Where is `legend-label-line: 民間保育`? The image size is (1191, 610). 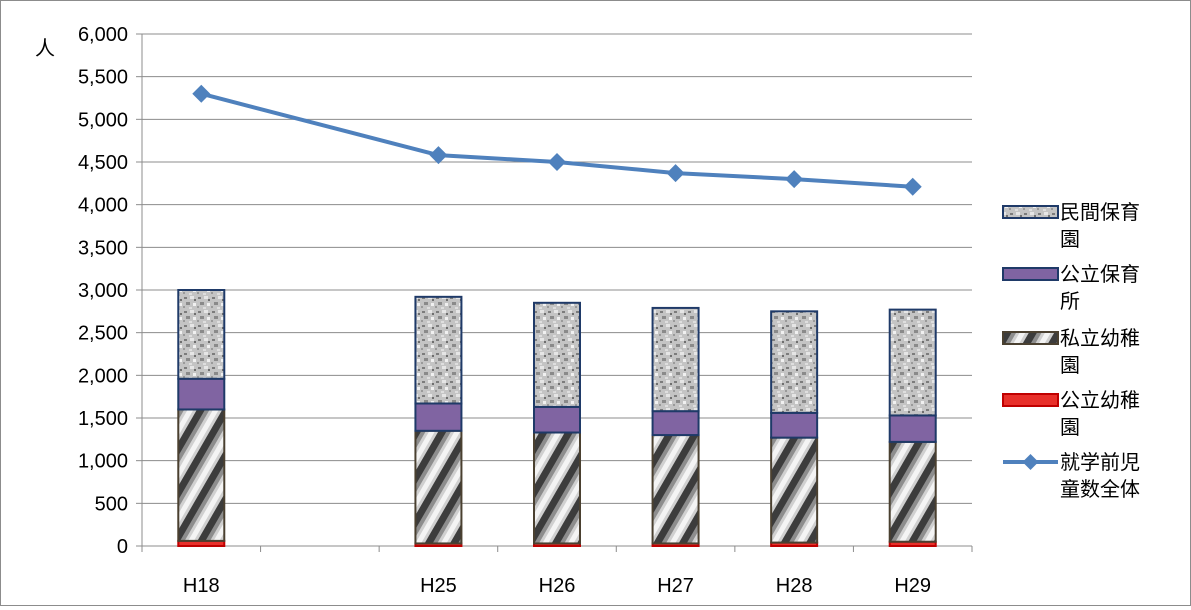 legend-label-line: 民間保育 is located at coordinates (1100, 212).